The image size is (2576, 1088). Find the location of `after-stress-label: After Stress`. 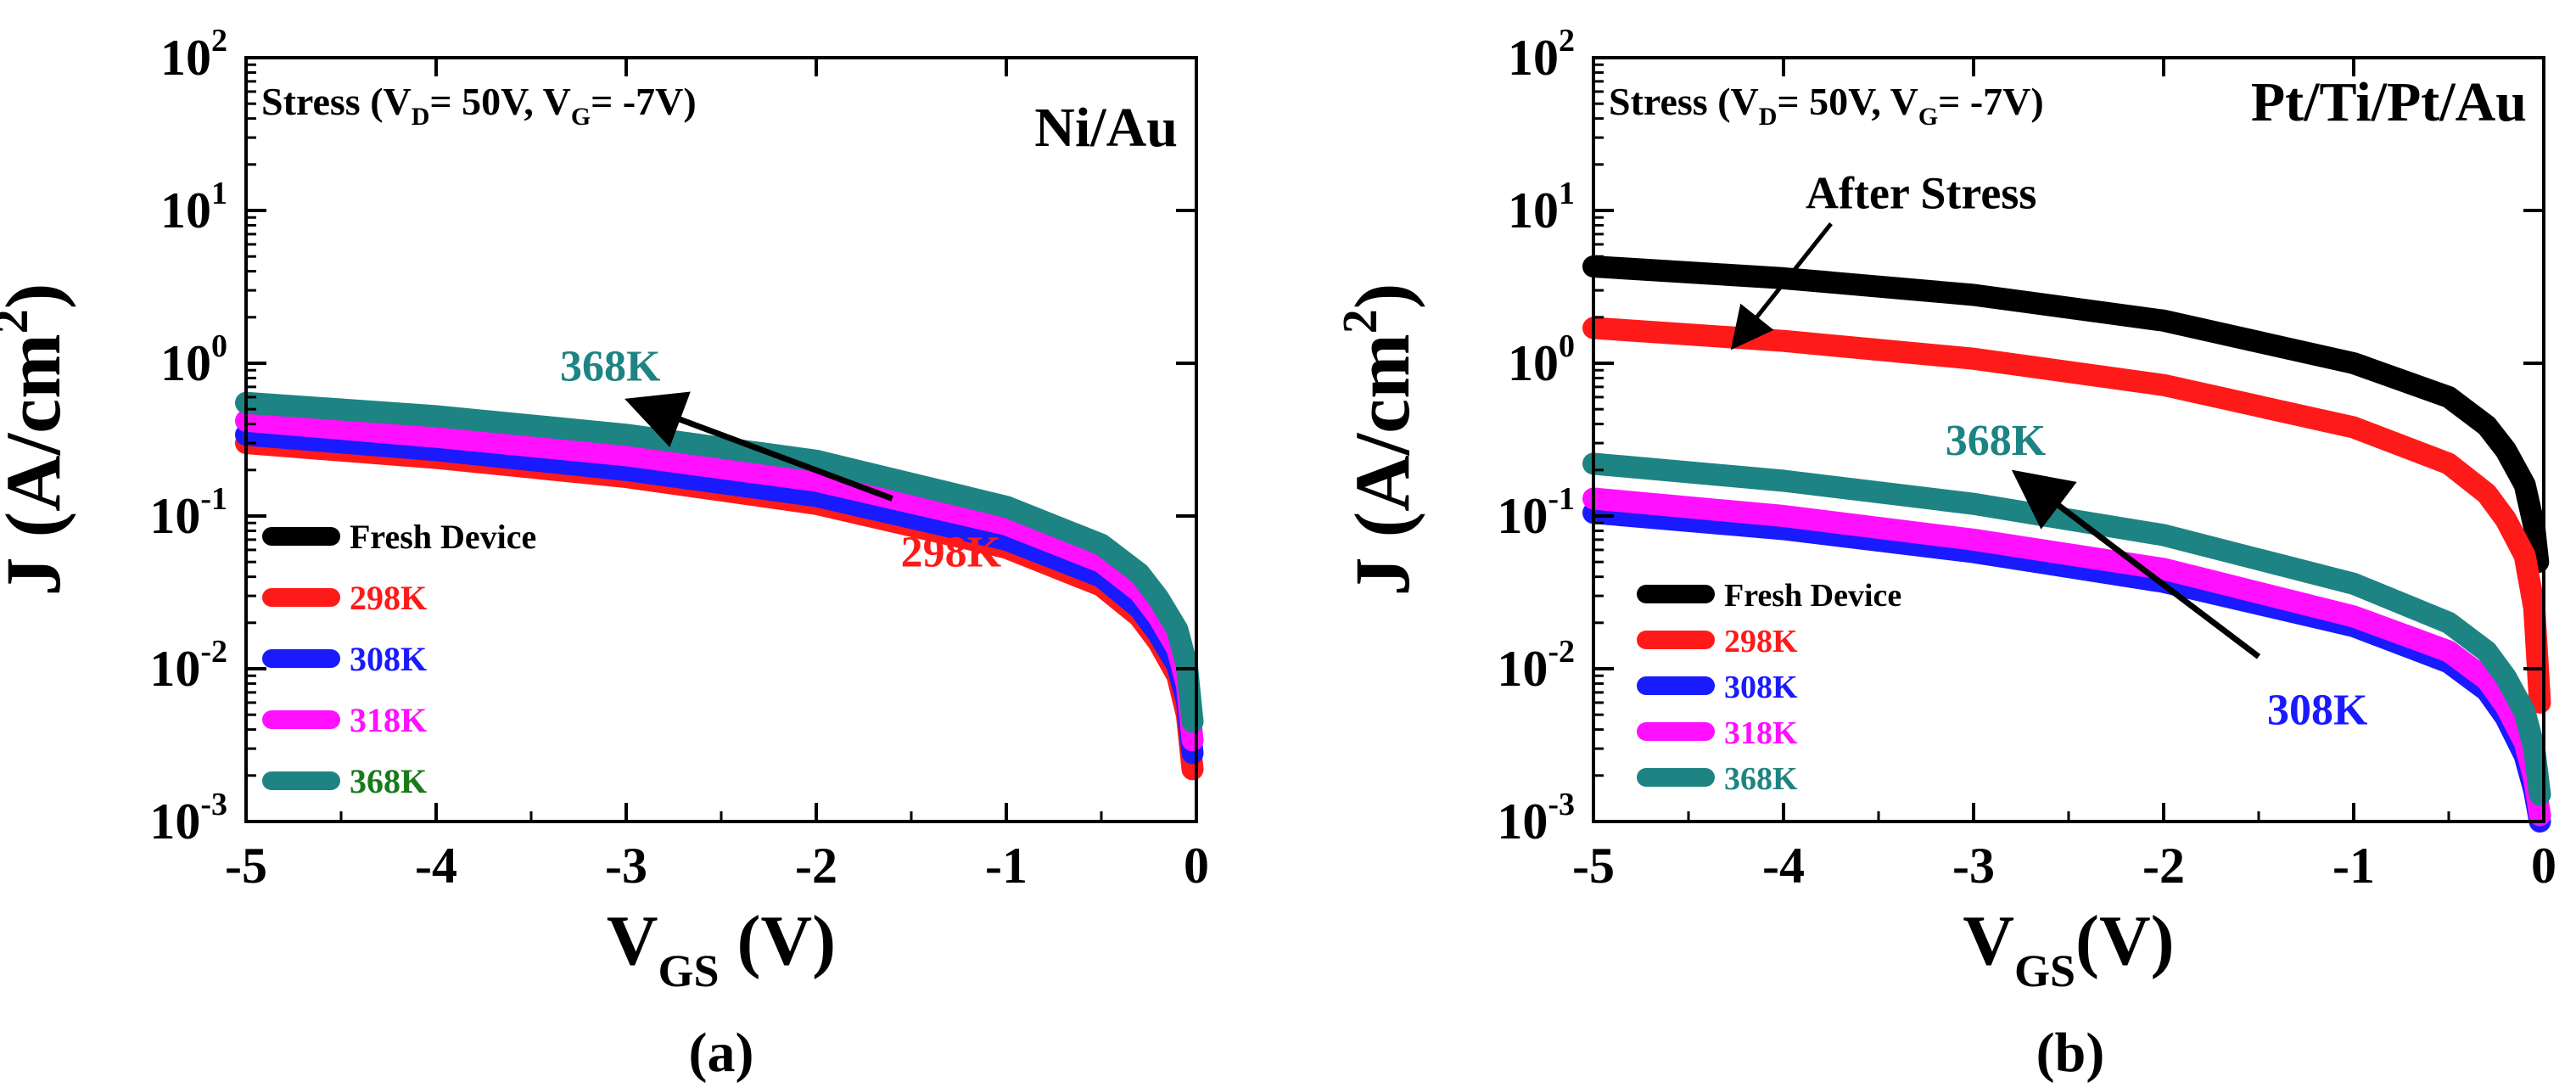

after-stress-label: After Stress is located at coordinates (1921, 193).